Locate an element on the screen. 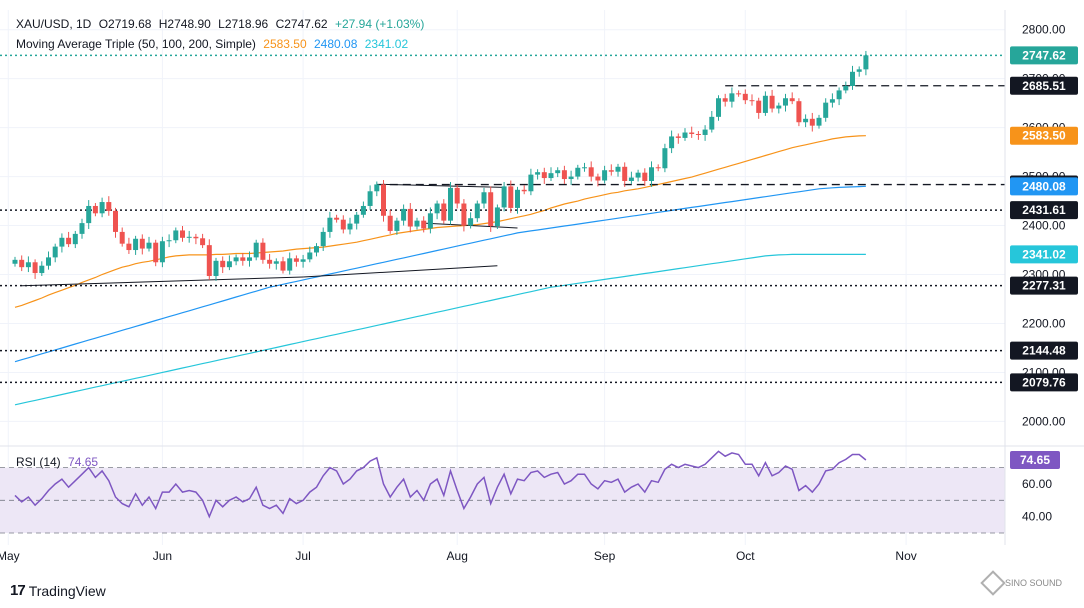 This screenshot has height=608, width=1084. ma-label: 2583.50 is located at coordinates (1044, 136).